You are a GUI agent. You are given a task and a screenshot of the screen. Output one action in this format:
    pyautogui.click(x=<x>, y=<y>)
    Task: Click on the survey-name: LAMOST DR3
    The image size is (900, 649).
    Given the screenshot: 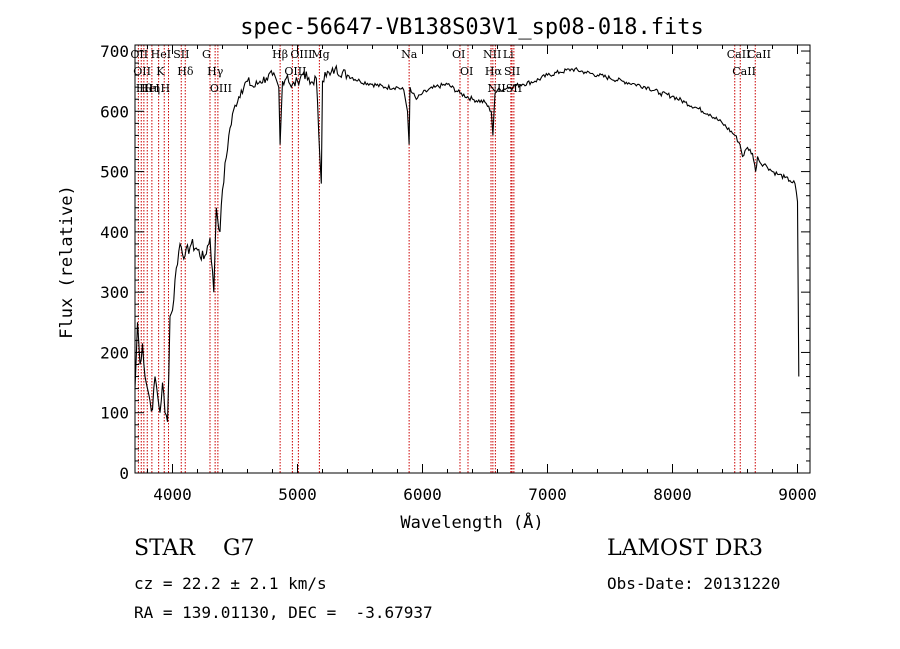 What is the action you would take?
    pyautogui.click(x=685, y=548)
    